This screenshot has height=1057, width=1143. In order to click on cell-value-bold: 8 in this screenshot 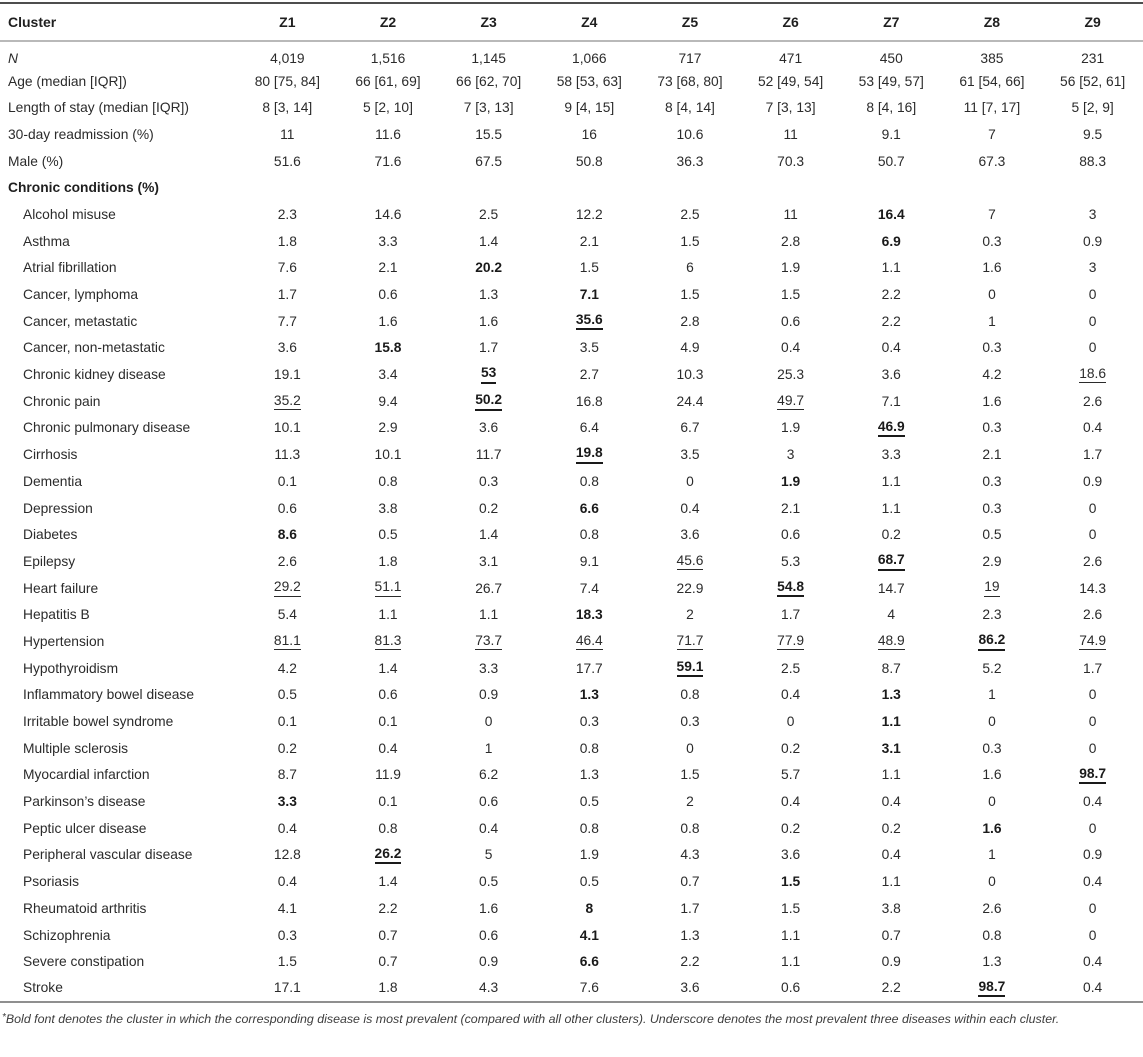, I will do `click(589, 908)`.